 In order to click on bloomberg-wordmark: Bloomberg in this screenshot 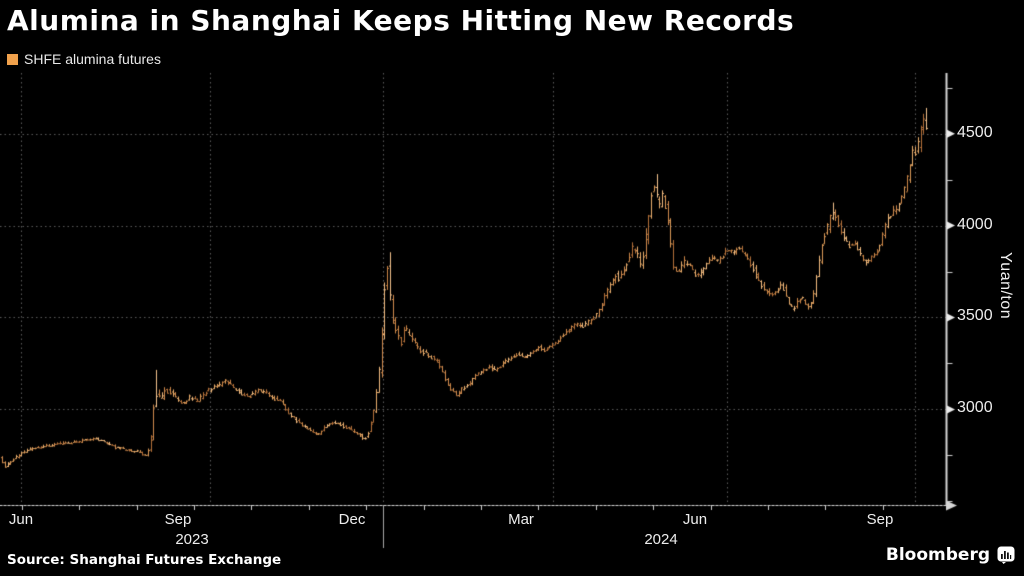, I will do `click(937, 555)`.